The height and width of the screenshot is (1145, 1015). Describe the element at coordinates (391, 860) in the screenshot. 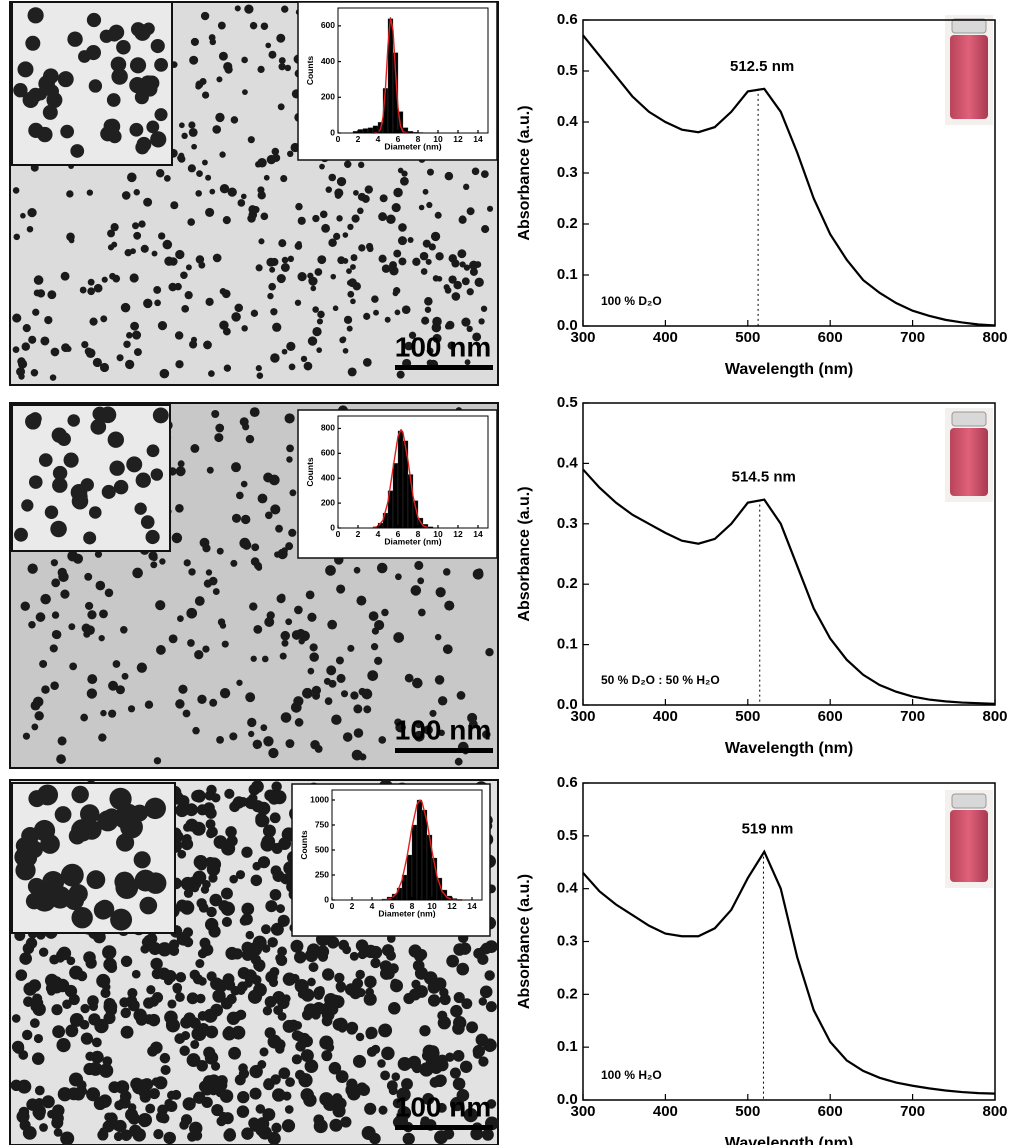

I see `histogram-inset` at that location.